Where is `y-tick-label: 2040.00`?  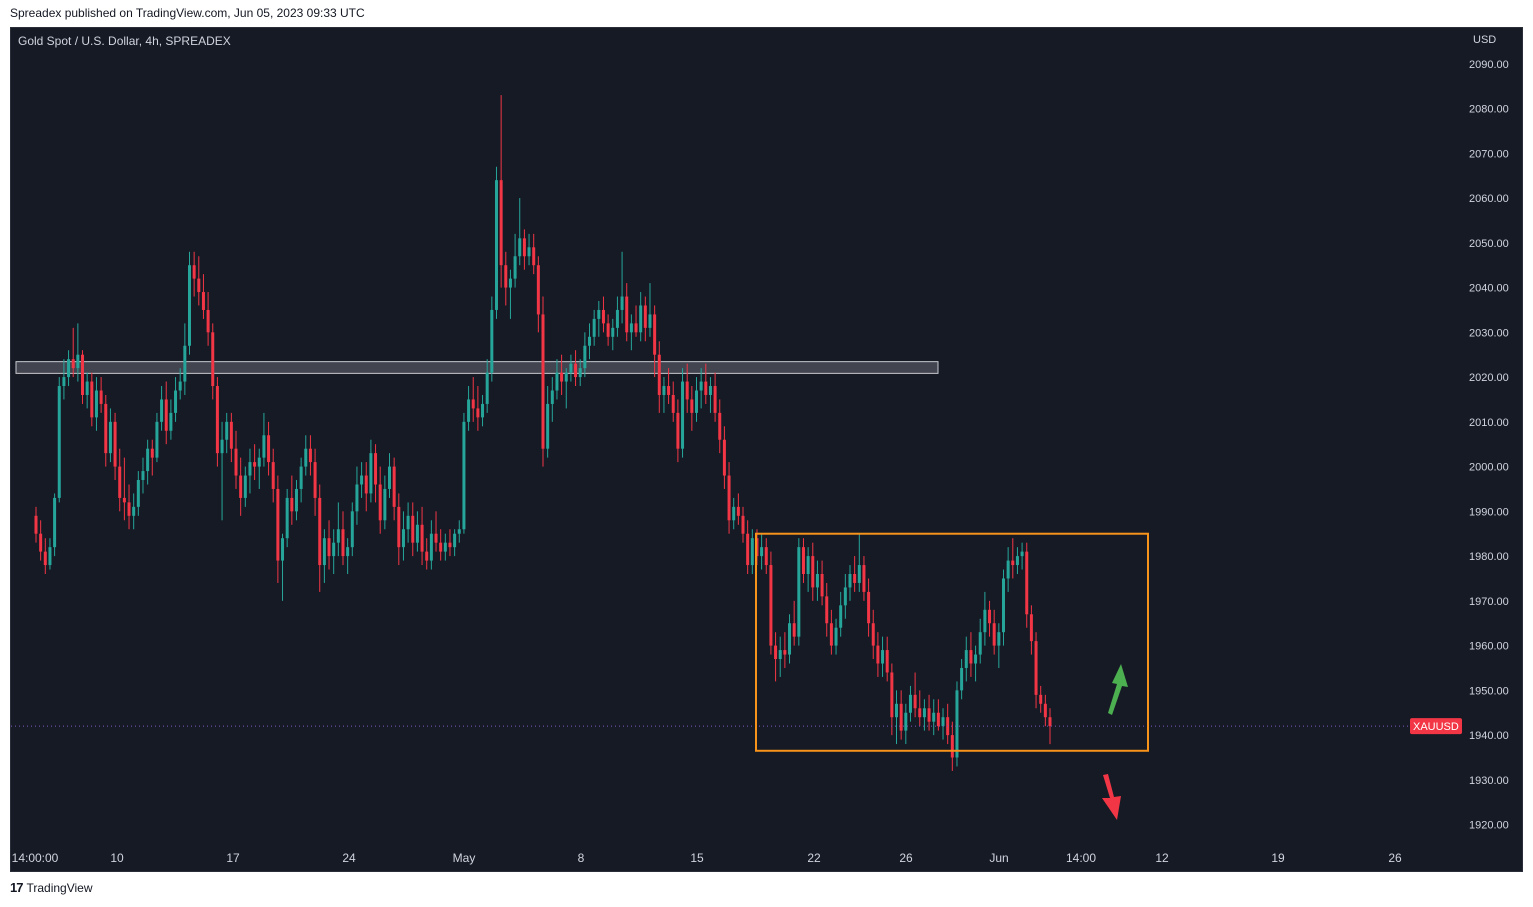 y-tick-label: 2040.00 is located at coordinates (1489, 289).